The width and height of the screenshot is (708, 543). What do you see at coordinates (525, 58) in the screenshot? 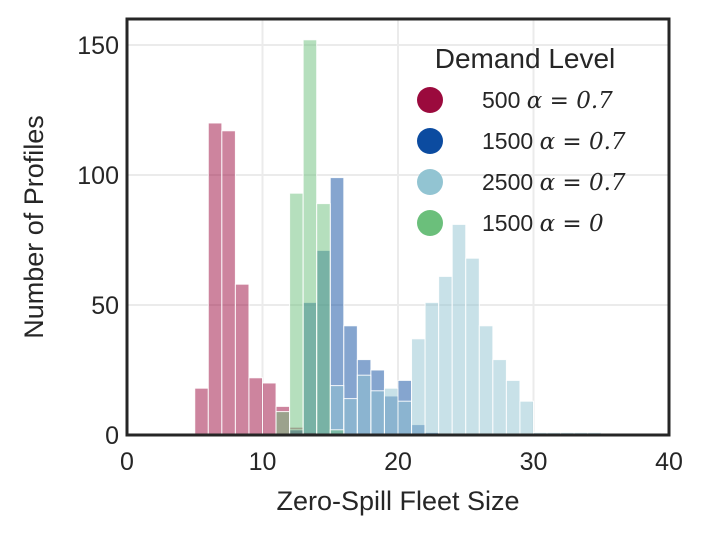
I see `legend-title: Demand Level` at bounding box center [525, 58].